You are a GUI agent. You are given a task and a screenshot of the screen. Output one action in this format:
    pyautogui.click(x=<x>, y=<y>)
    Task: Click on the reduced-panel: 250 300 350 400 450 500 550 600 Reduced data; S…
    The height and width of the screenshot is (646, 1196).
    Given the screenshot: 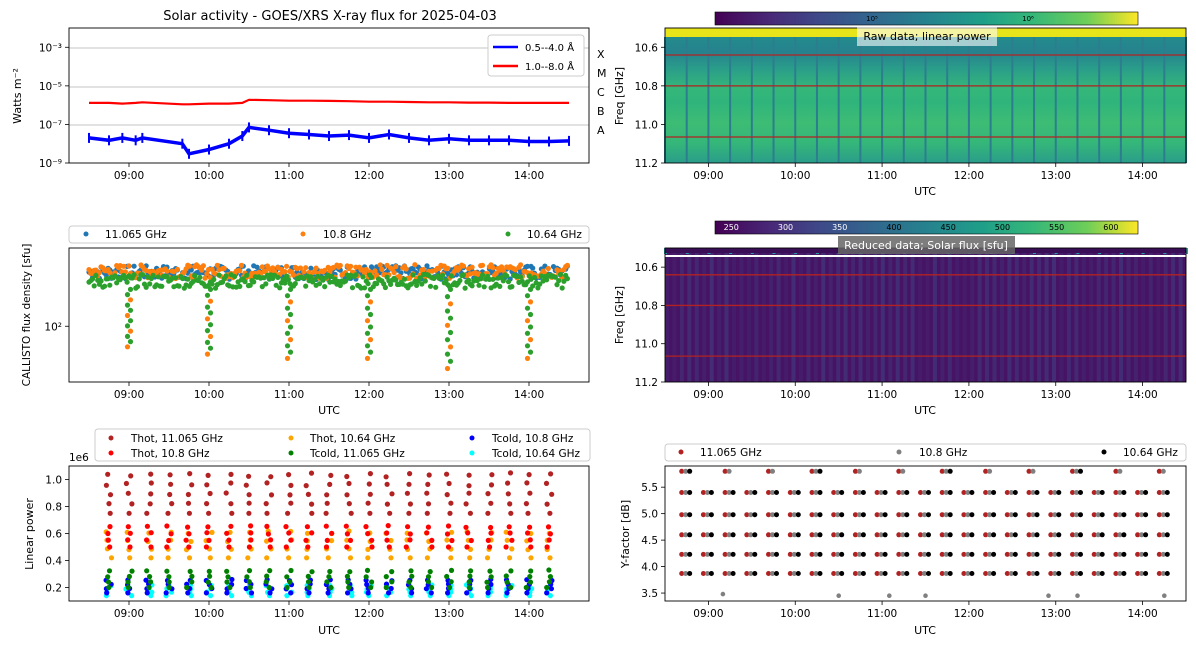 What is the action you would take?
    pyautogui.click(x=900, y=318)
    